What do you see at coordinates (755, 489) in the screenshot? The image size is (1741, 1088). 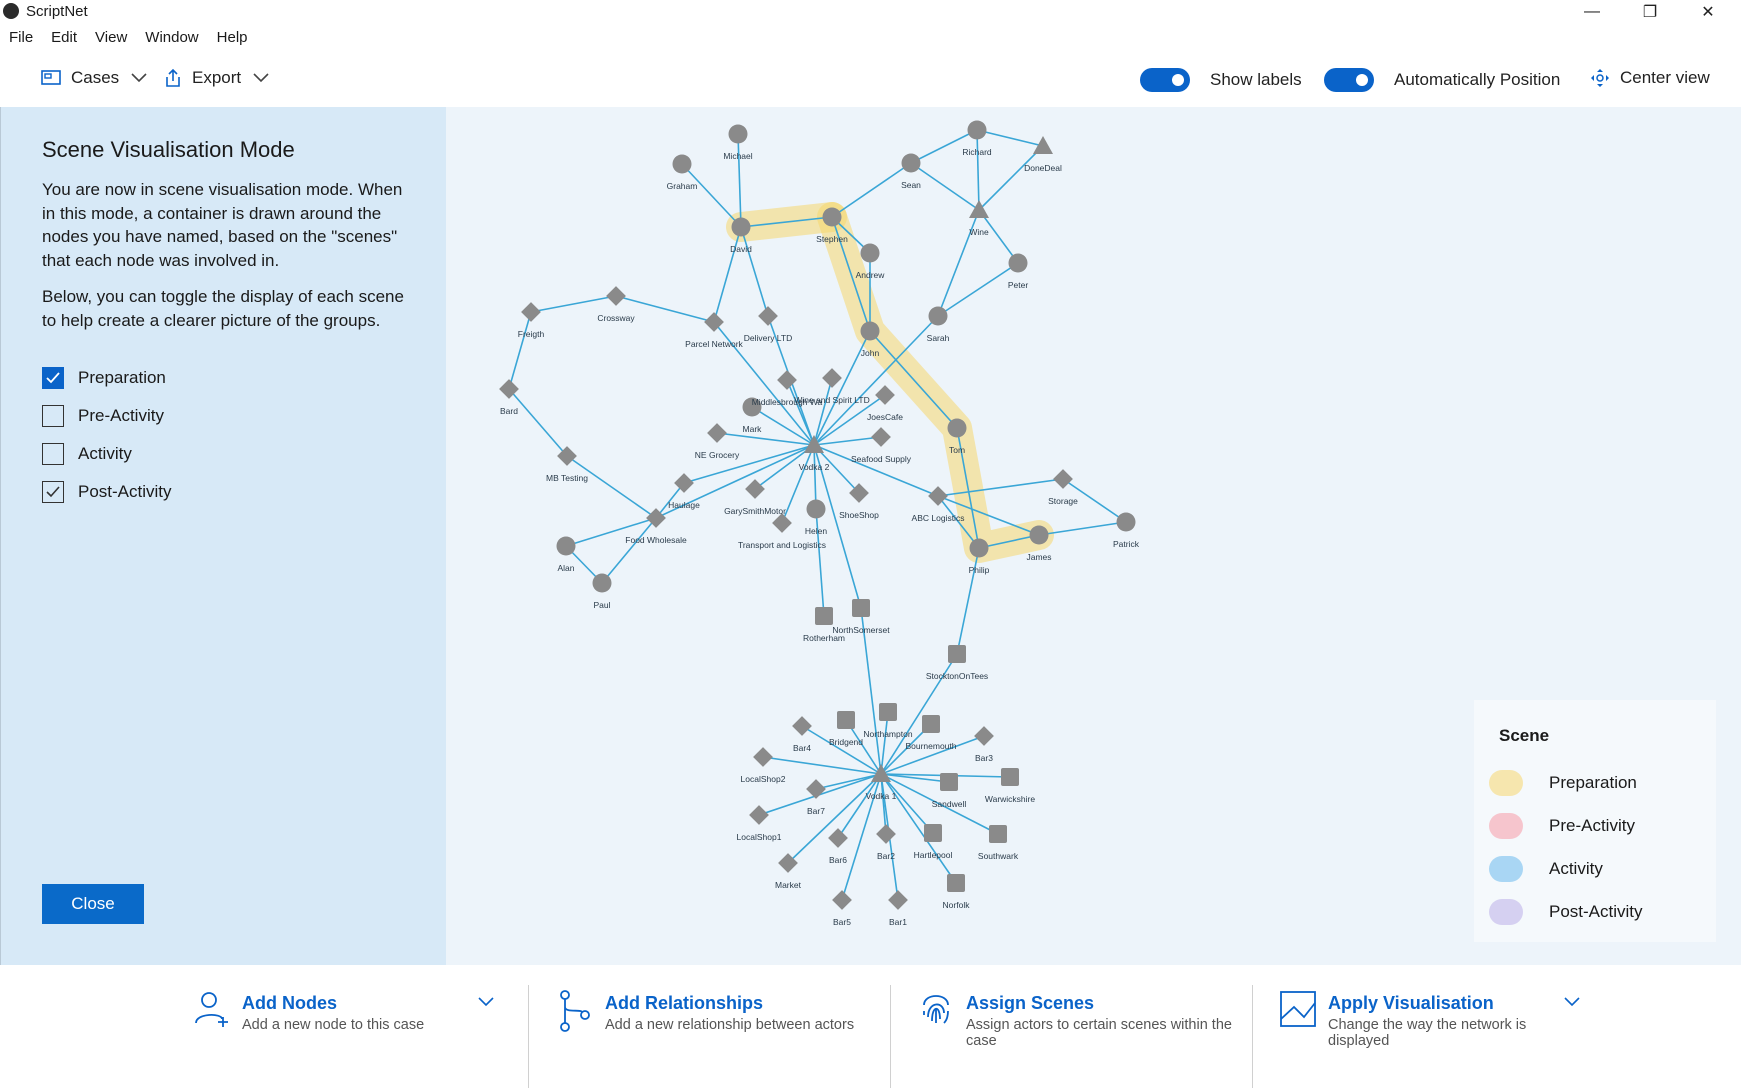 I see `node-garysmithmotor` at bounding box center [755, 489].